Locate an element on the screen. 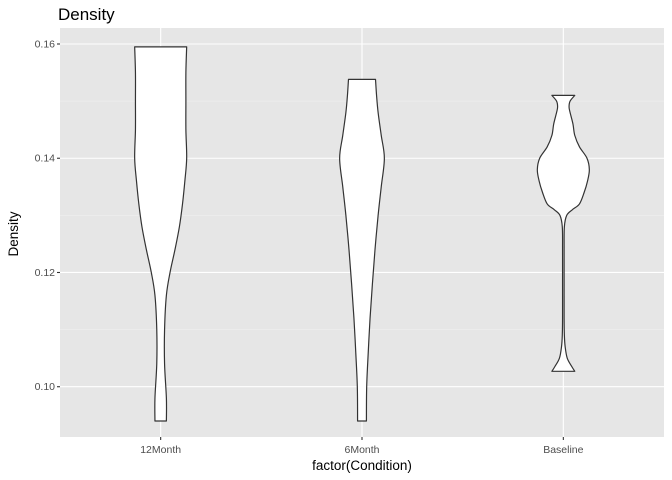 This screenshot has width=672, height=480. y-tick-label: 0.16 is located at coordinates (45, 44).